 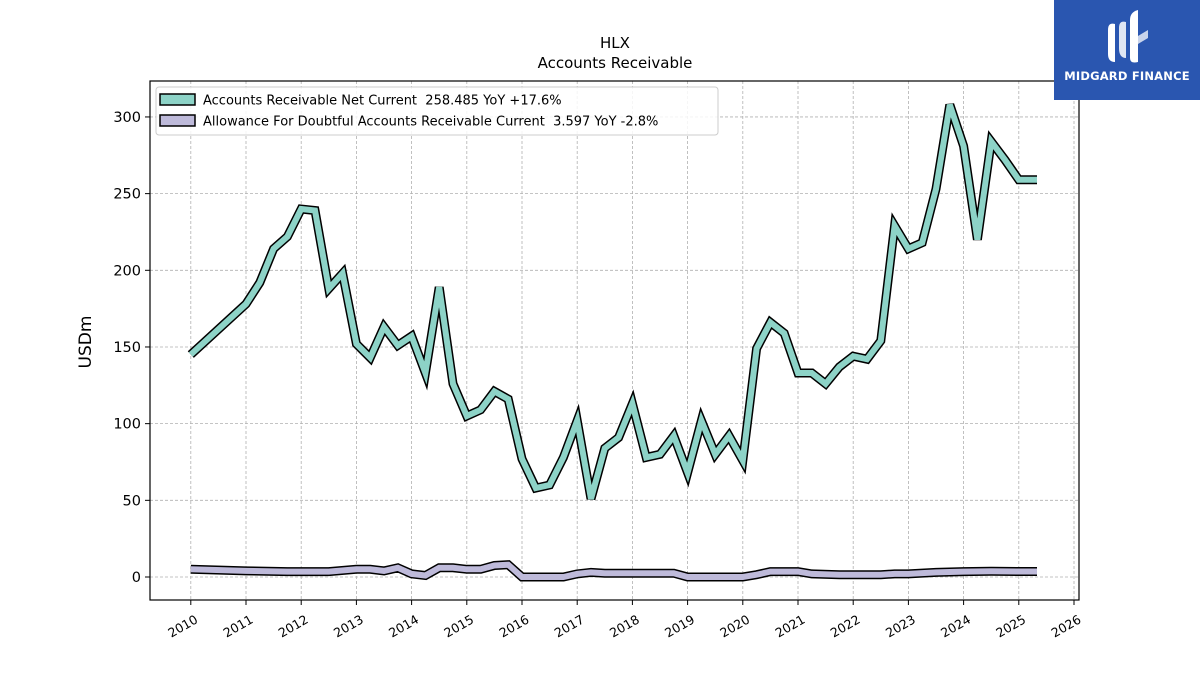 What do you see at coordinates (132, 501) in the screenshot?
I see `y-tick-label: 50` at bounding box center [132, 501].